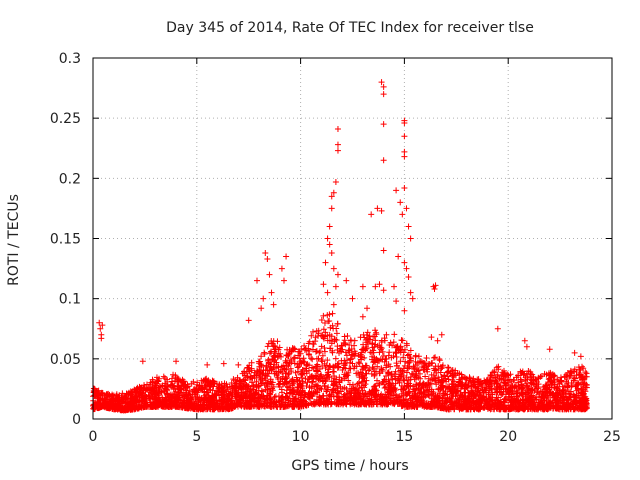 The height and width of the screenshot is (480, 640). I want to click on x-tick-label: 0, so click(93, 437).